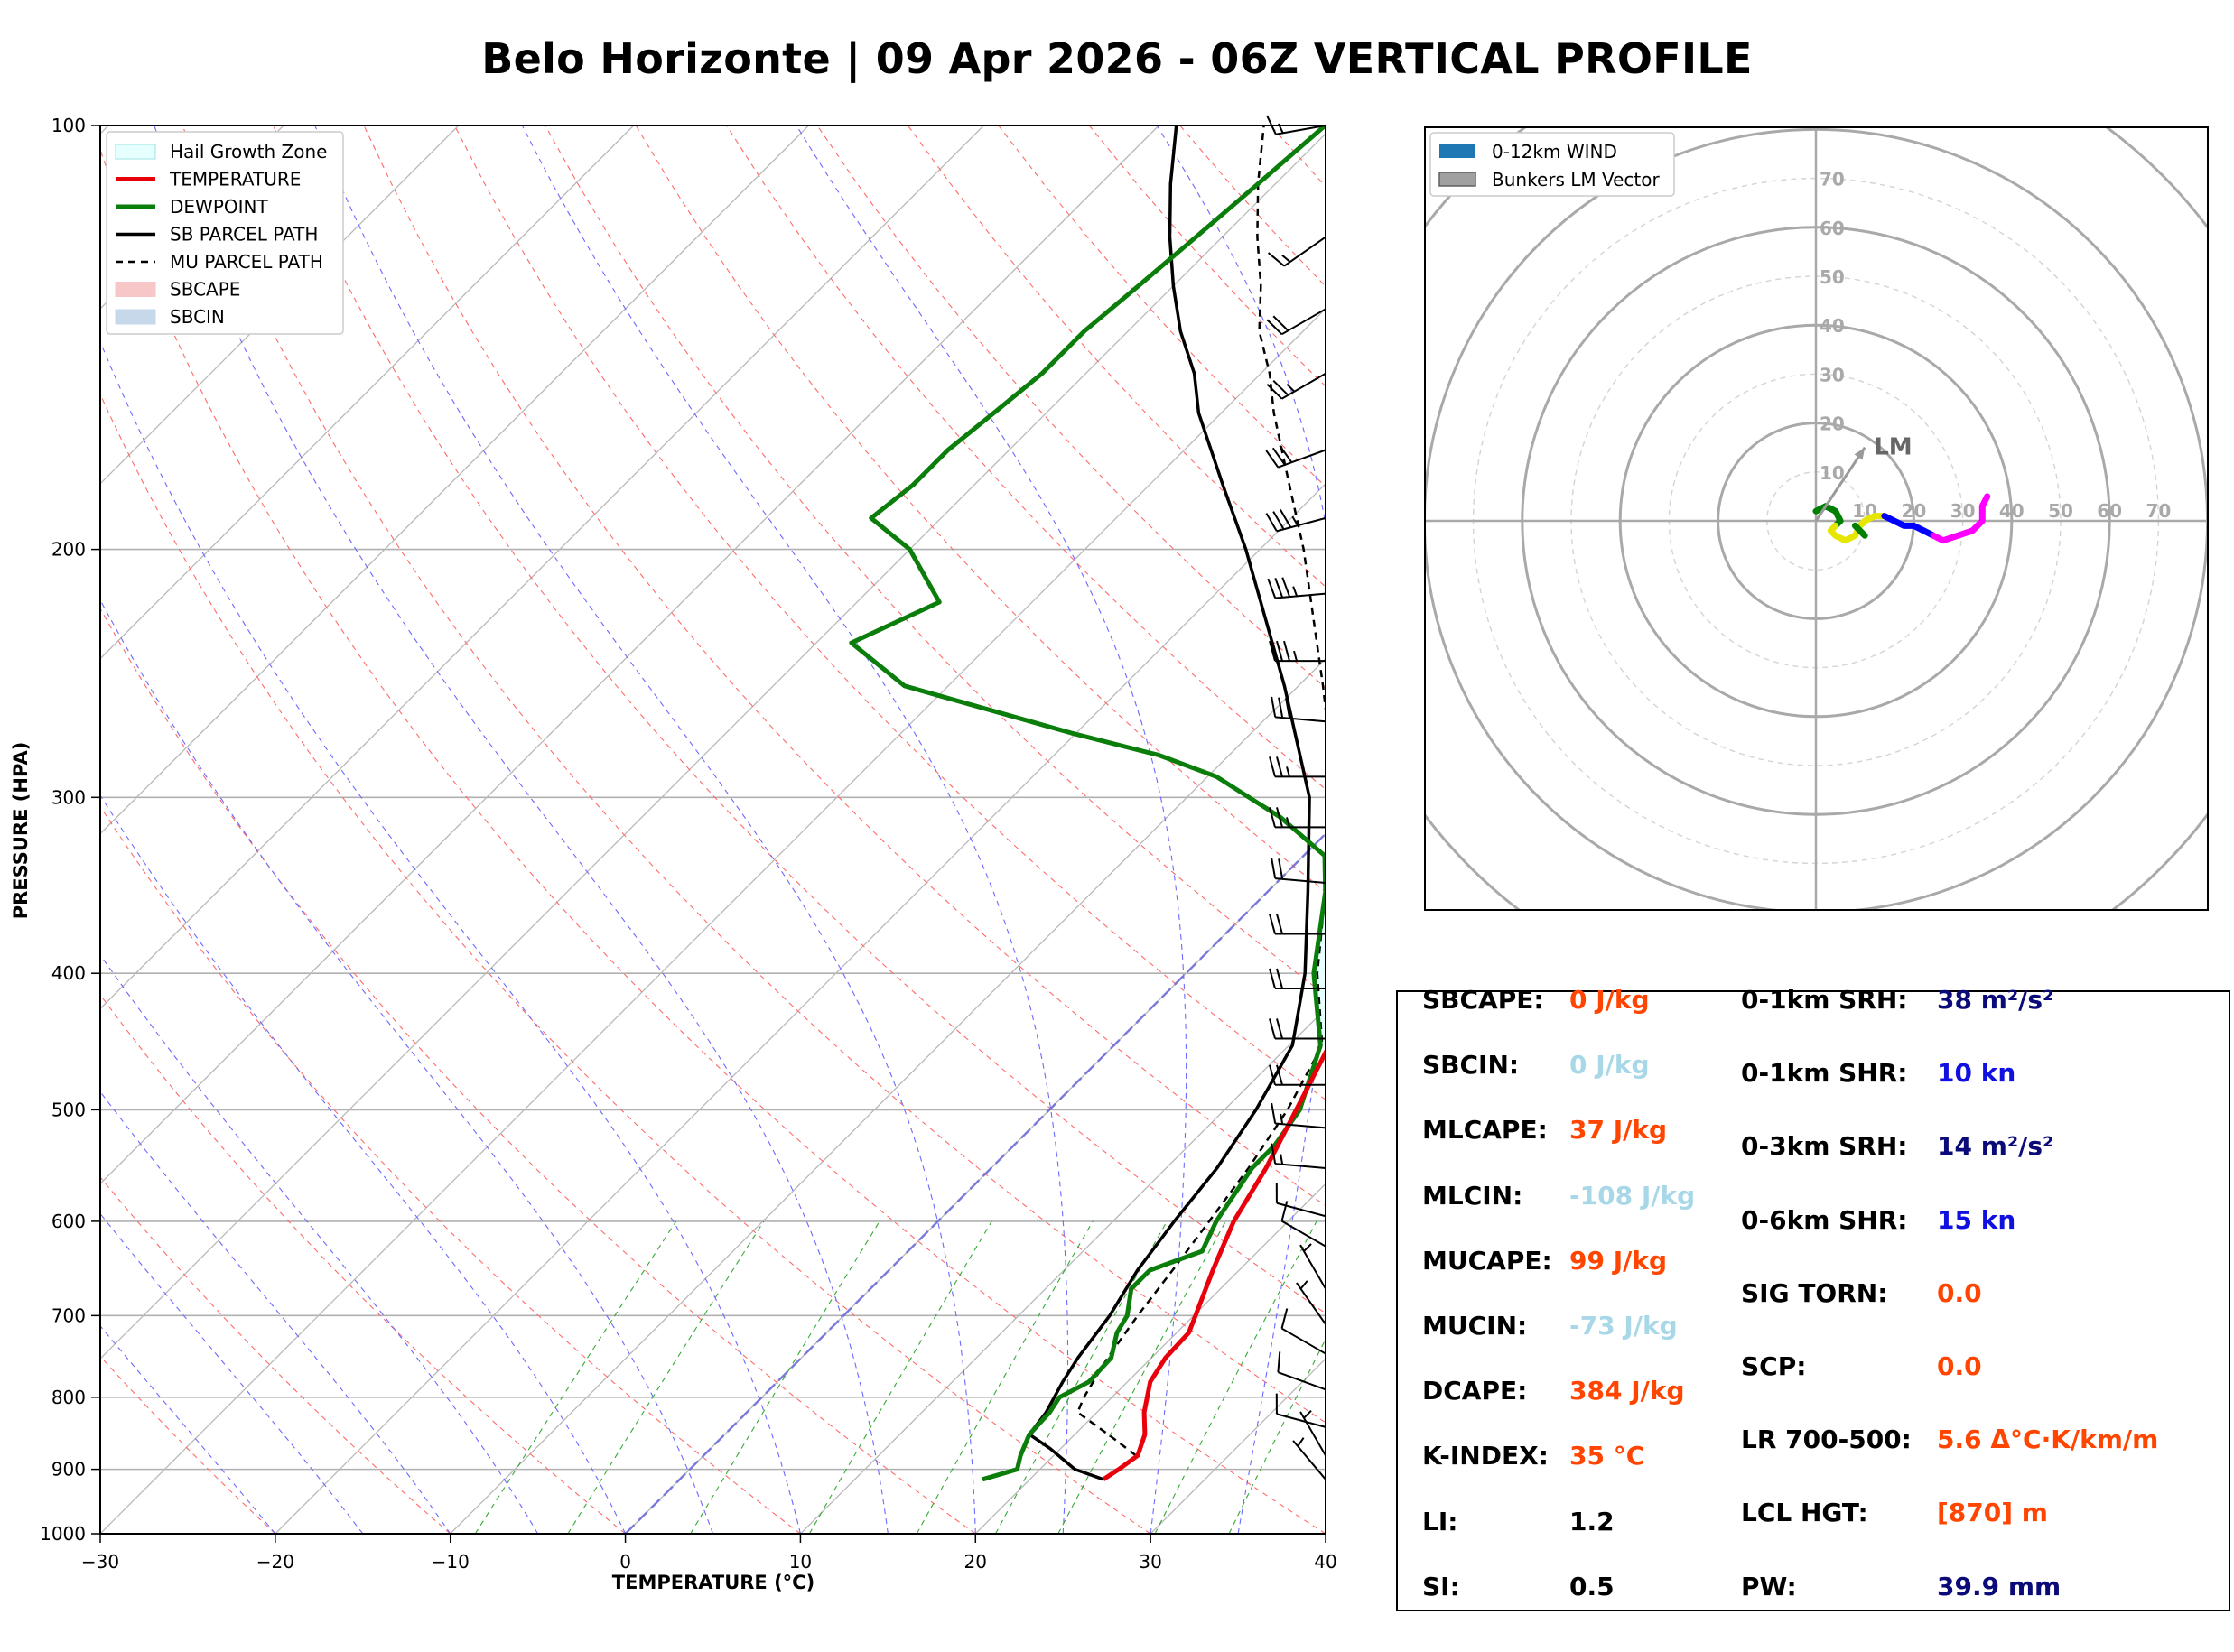 The height and width of the screenshot is (1652, 2234). Describe the element at coordinates (68, 1469) in the screenshot. I see `y-tick-label: 900` at that location.